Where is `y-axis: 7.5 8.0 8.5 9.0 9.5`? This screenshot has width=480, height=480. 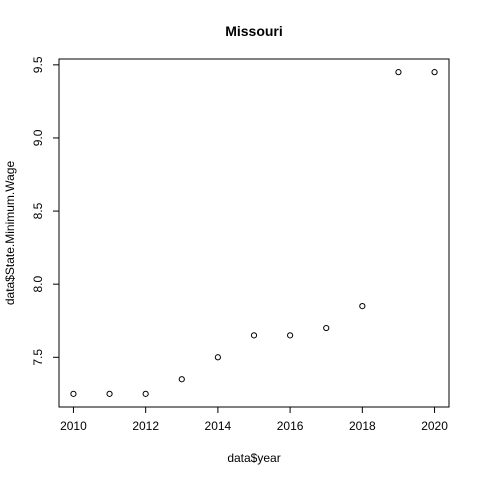
y-axis: 7.5 8.0 8.5 9.0 9.5 is located at coordinates (45, 211).